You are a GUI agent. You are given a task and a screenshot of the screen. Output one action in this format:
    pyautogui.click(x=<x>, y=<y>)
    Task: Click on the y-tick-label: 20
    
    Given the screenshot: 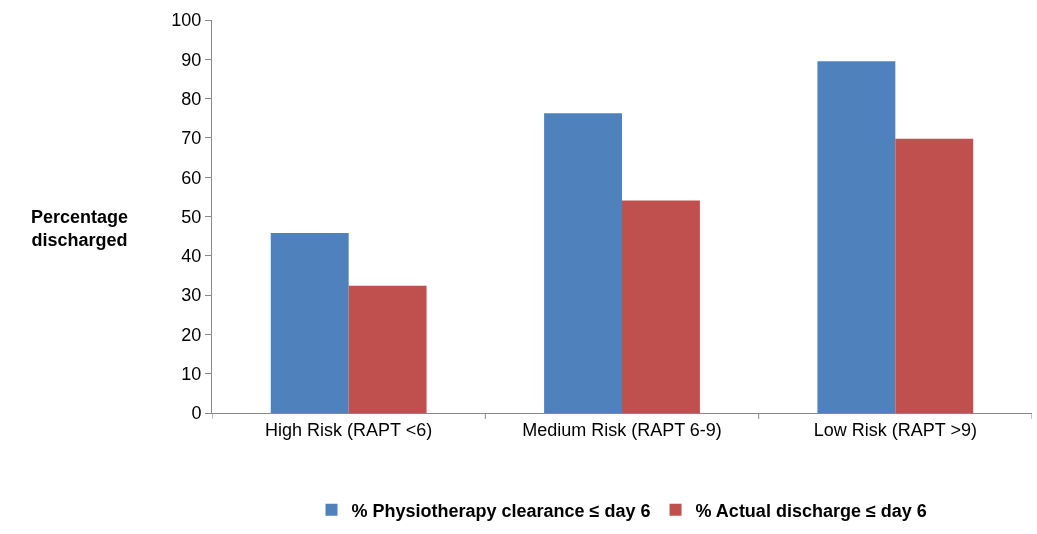 What is the action you would take?
    pyautogui.click(x=191, y=334)
    